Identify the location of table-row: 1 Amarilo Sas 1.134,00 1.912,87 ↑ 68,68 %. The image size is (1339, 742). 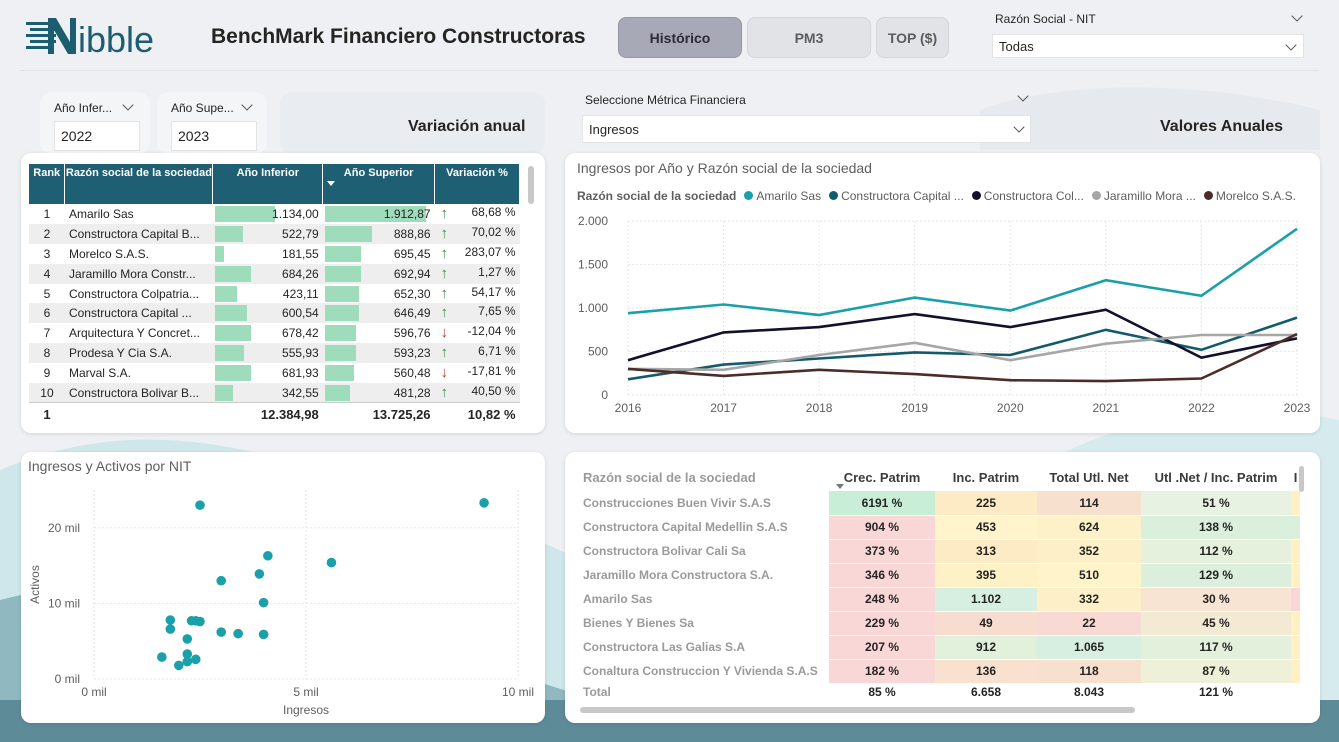
(274, 214).